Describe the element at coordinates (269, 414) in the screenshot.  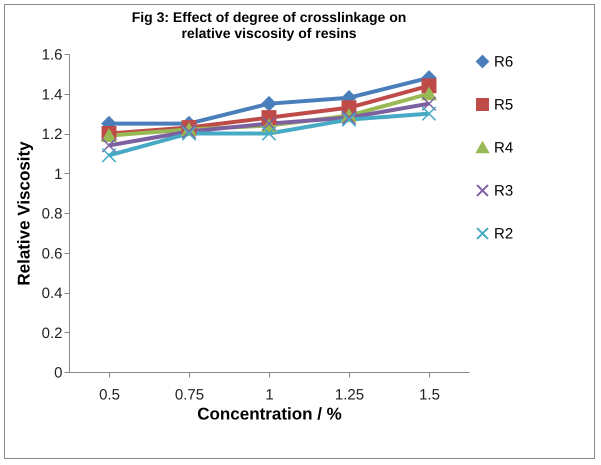
I see `x-axis-title: Concentration / %` at that location.